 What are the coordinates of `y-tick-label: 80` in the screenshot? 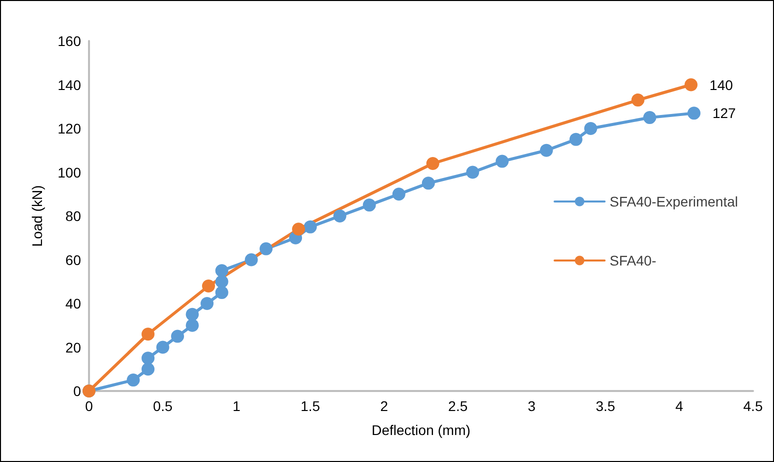 It's located at (73, 216).